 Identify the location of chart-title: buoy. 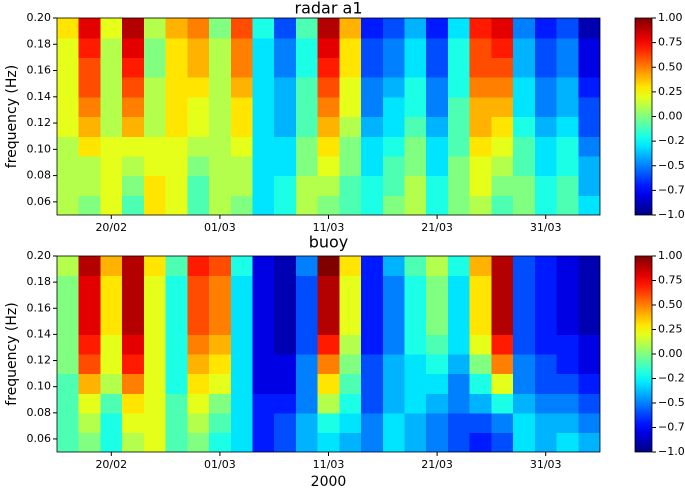
(329, 242).